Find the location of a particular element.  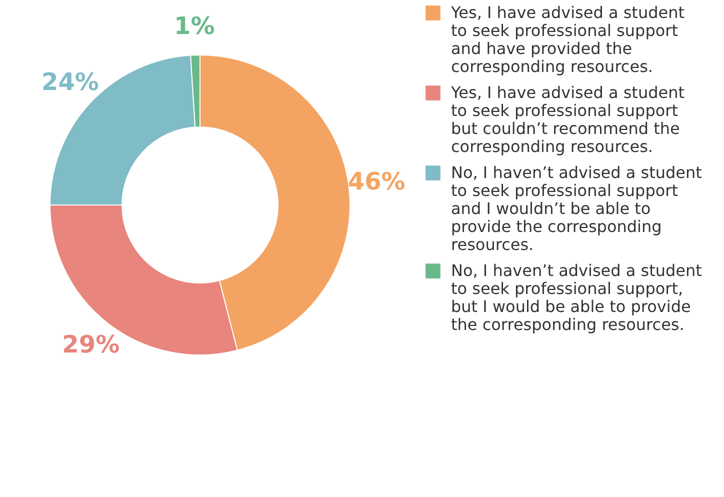

legend-label: Yes, I have advised a student to seek professional support but couldn’t recommend the corresponding resources. is located at coordinates (567, 119).